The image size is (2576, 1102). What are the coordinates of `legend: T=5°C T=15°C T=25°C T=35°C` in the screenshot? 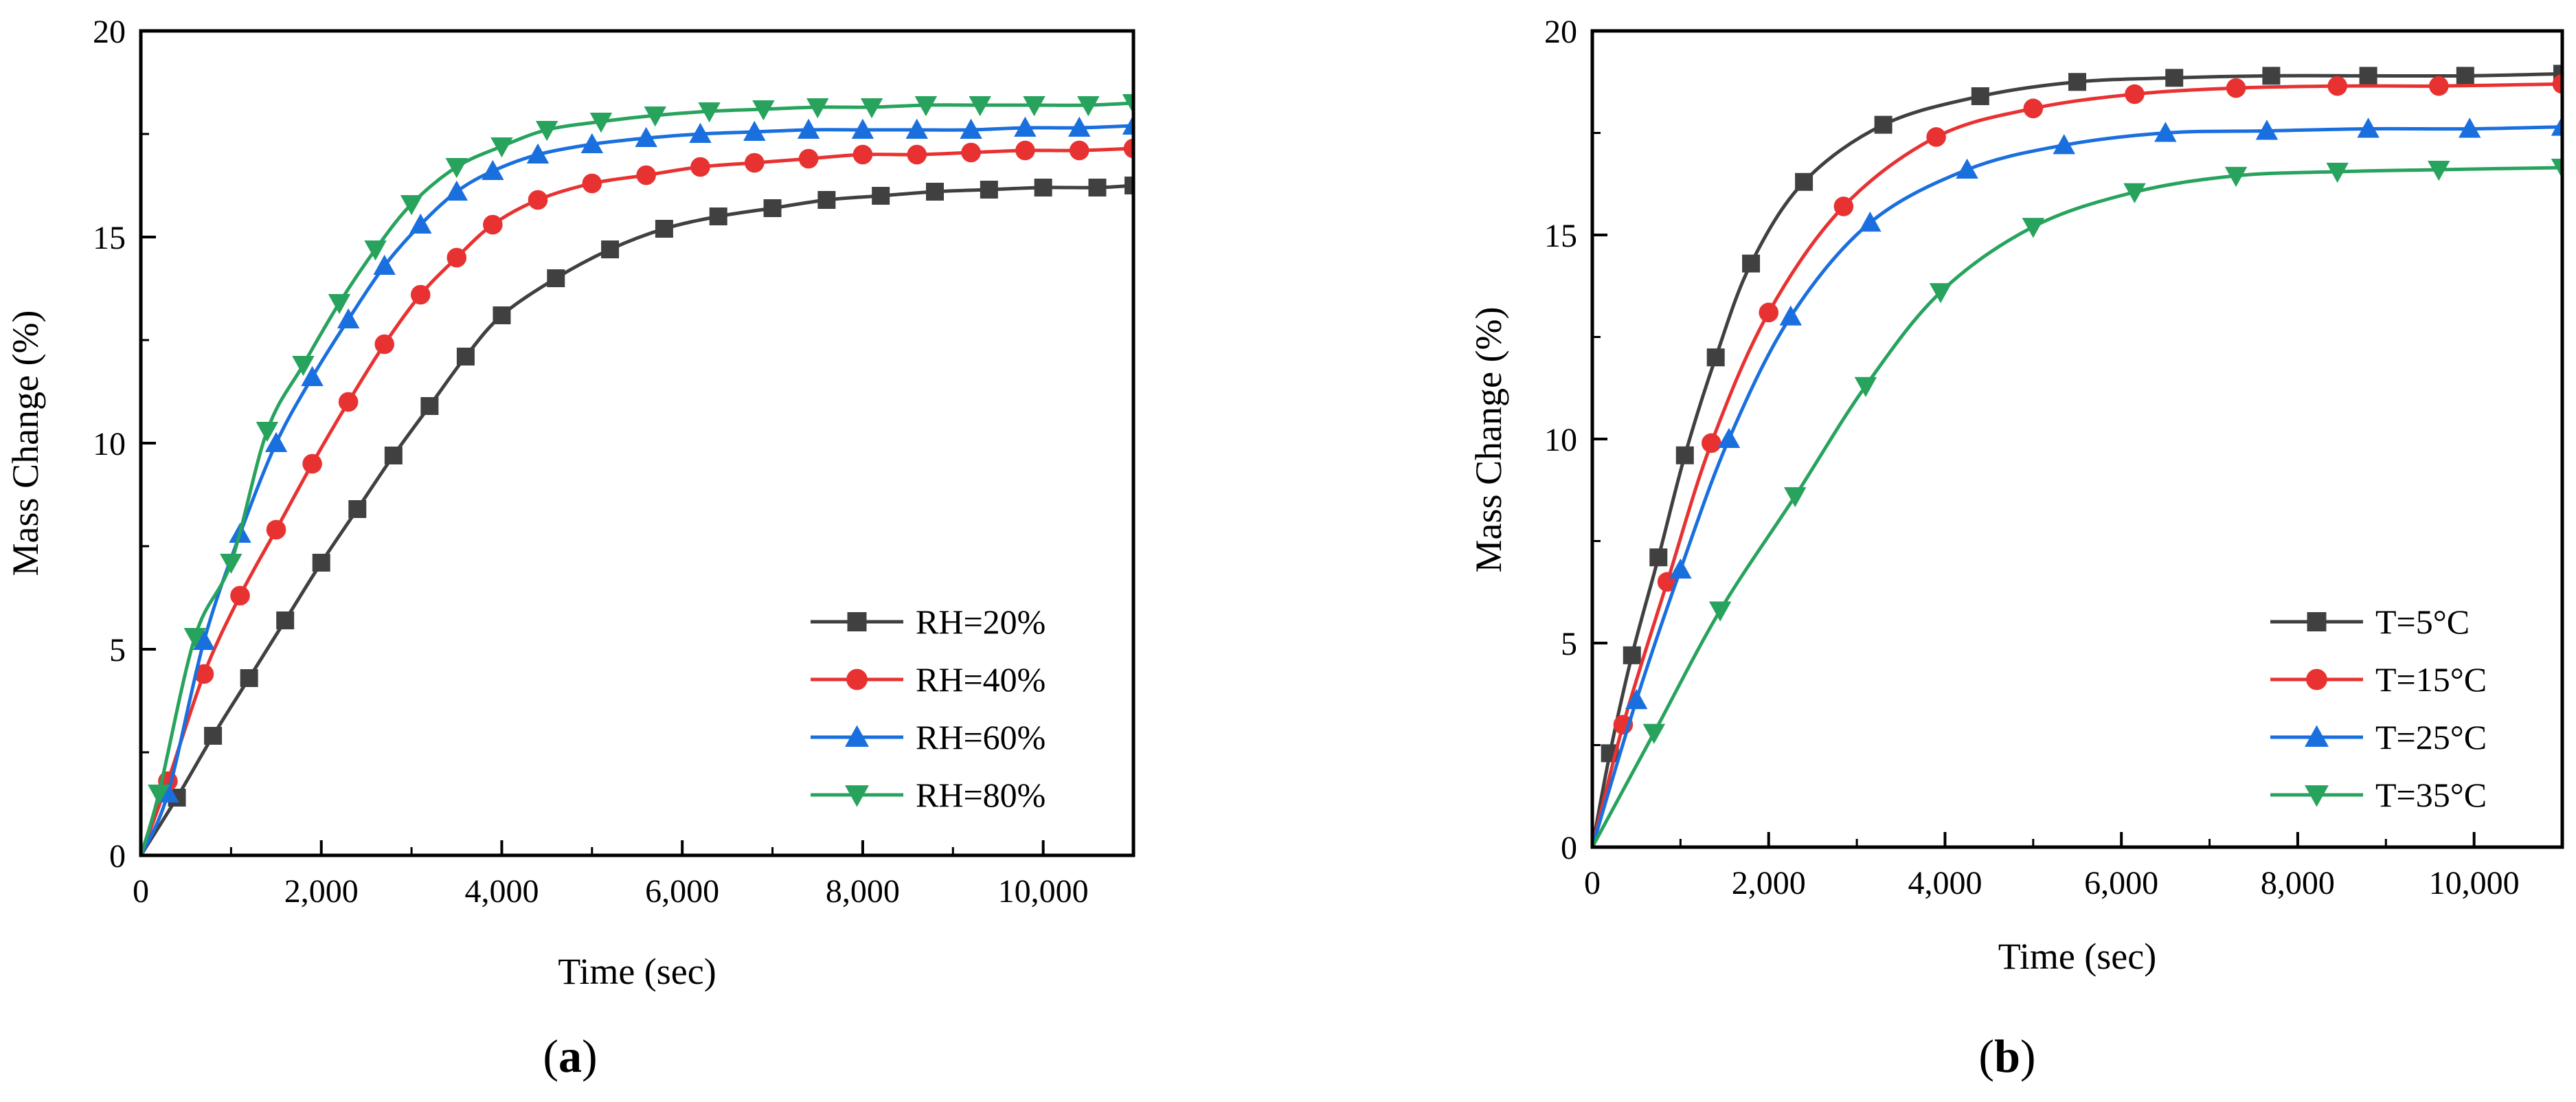 It's located at (2378, 708).